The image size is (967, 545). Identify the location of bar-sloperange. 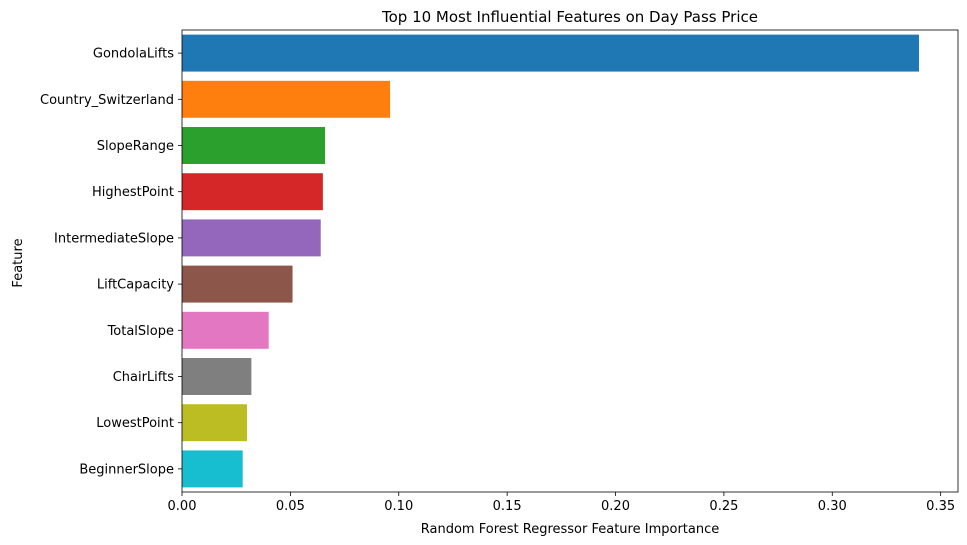
(254, 145).